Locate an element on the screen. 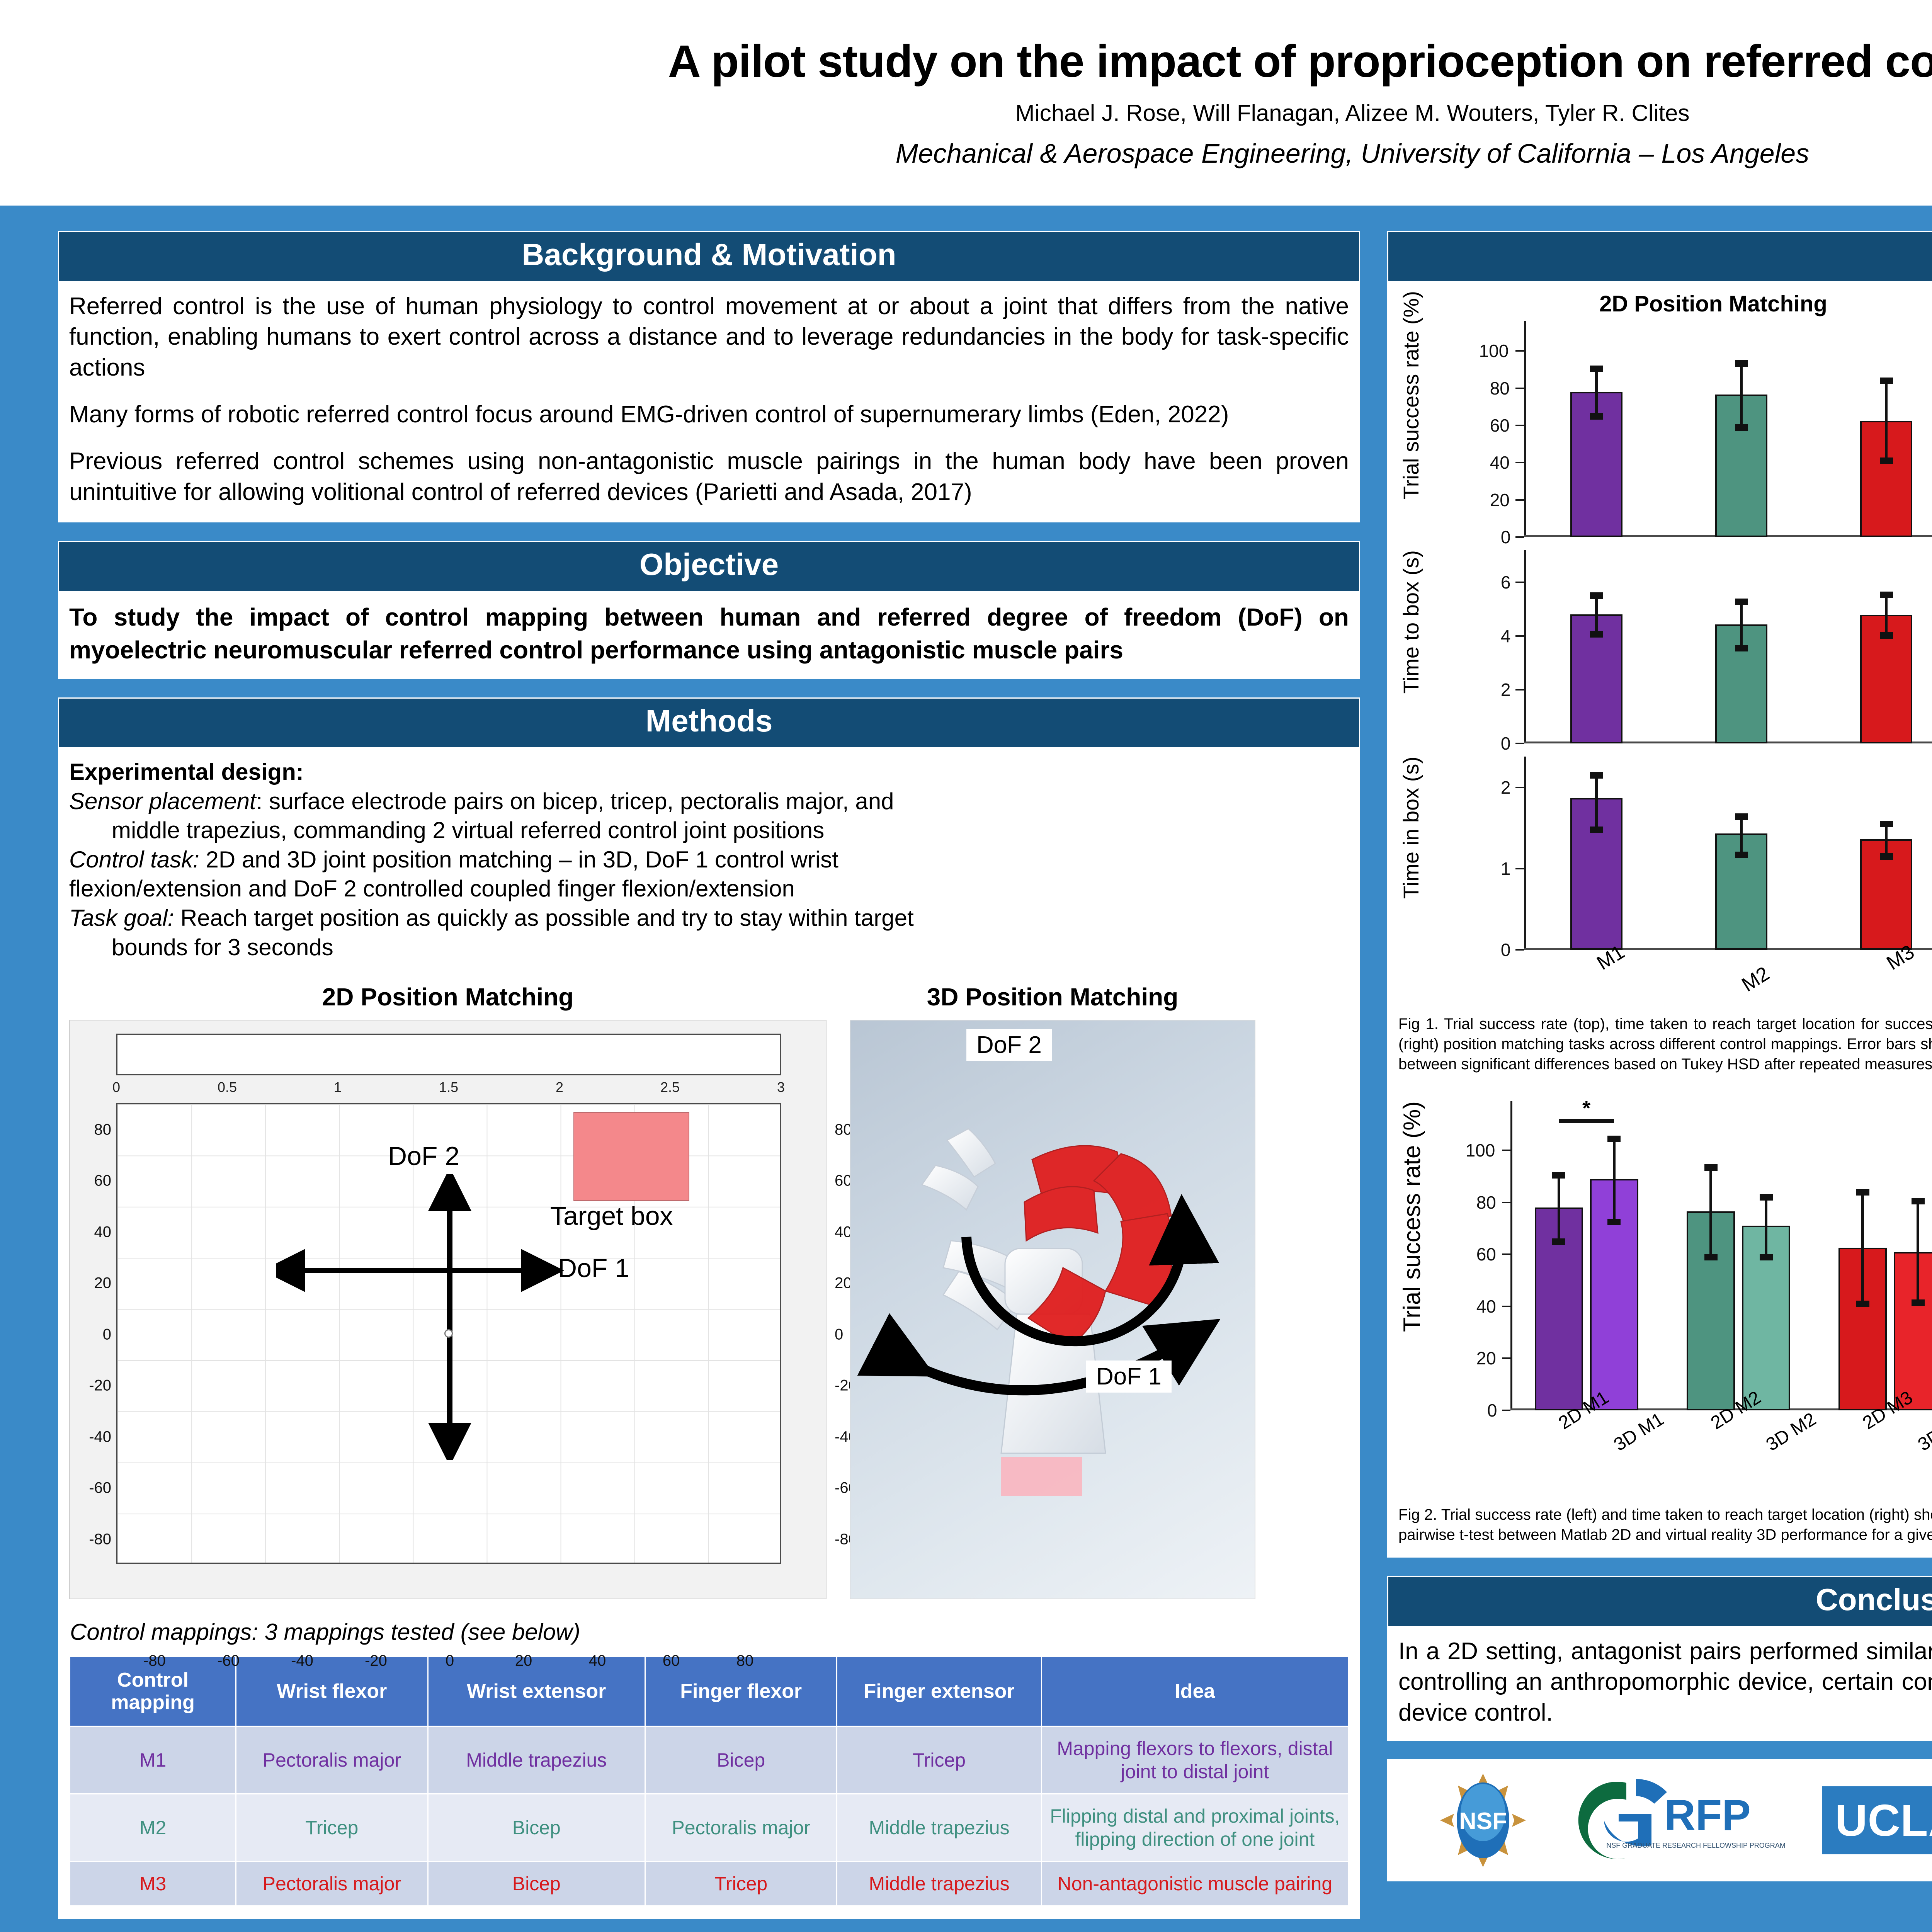 The image size is (1932, 1932). cell-finger-flexor: Bicep is located at coordinates (741, 1759).